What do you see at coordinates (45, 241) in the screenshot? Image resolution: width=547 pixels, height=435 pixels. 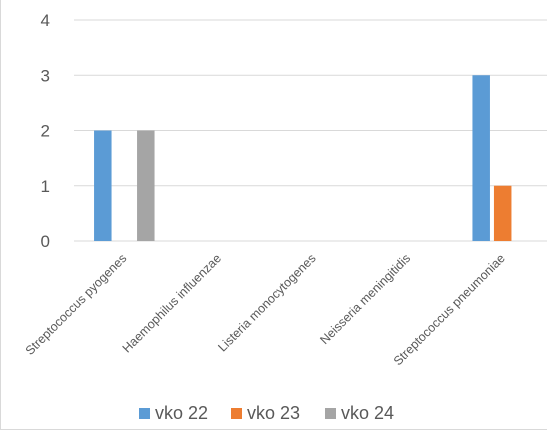 I see `y-tick-label: 0` at bounding box center [45, 241].